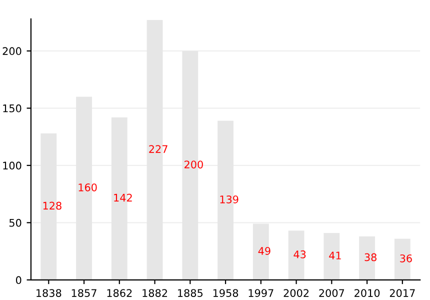  Describe the element at coordinates (331, 293) in the screenshot. I see `x-tick-label: 2007` at that location.